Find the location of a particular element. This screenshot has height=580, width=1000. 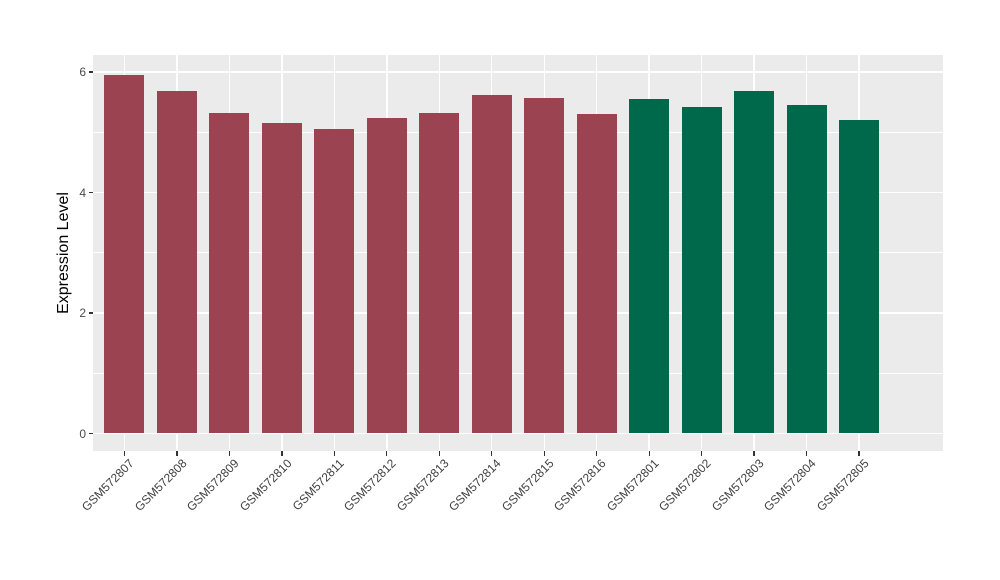

y-axis-title: Expression Level is located at coordinates (63, 253).